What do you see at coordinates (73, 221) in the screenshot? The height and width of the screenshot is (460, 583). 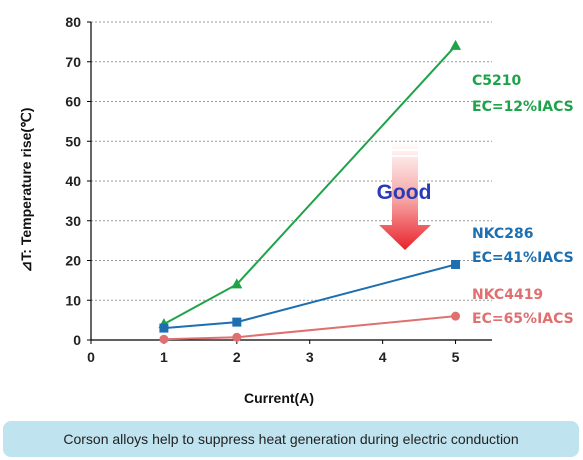 I see `y-tick-label: 30` at bounding box center [73, 221].